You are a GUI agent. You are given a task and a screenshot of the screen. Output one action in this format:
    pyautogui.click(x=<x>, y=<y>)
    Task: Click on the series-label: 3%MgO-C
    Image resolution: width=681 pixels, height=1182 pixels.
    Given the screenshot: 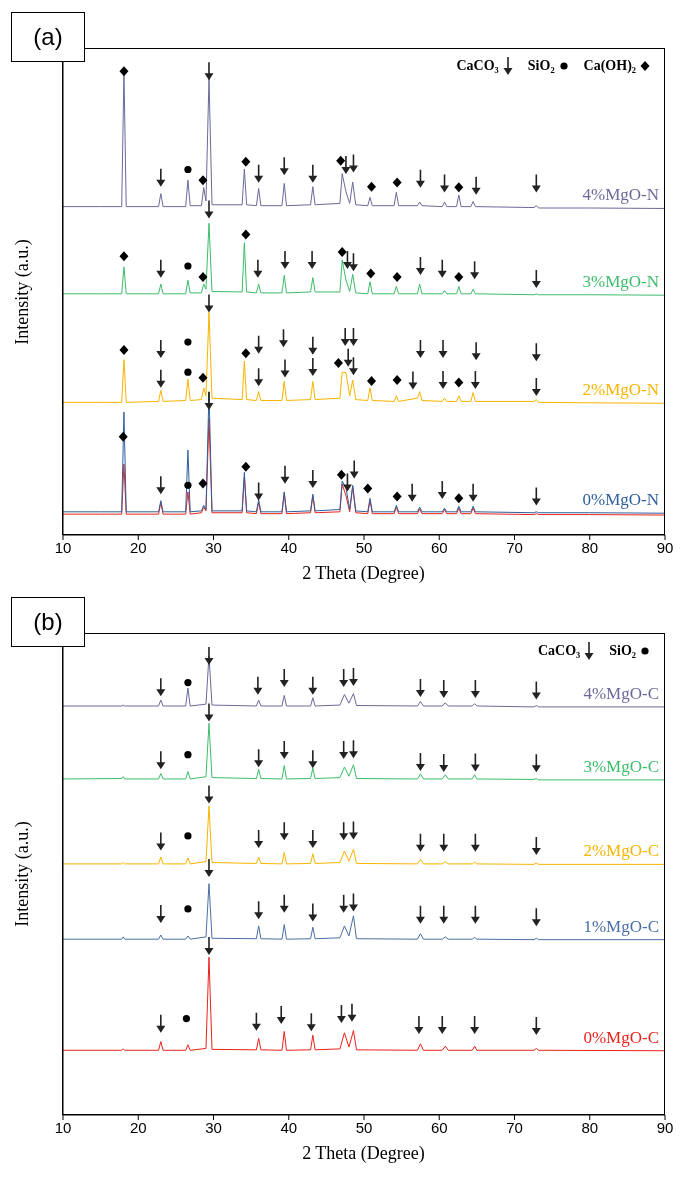 What is the action you would take?
    pyautogui.click(x=621, y=766)
    